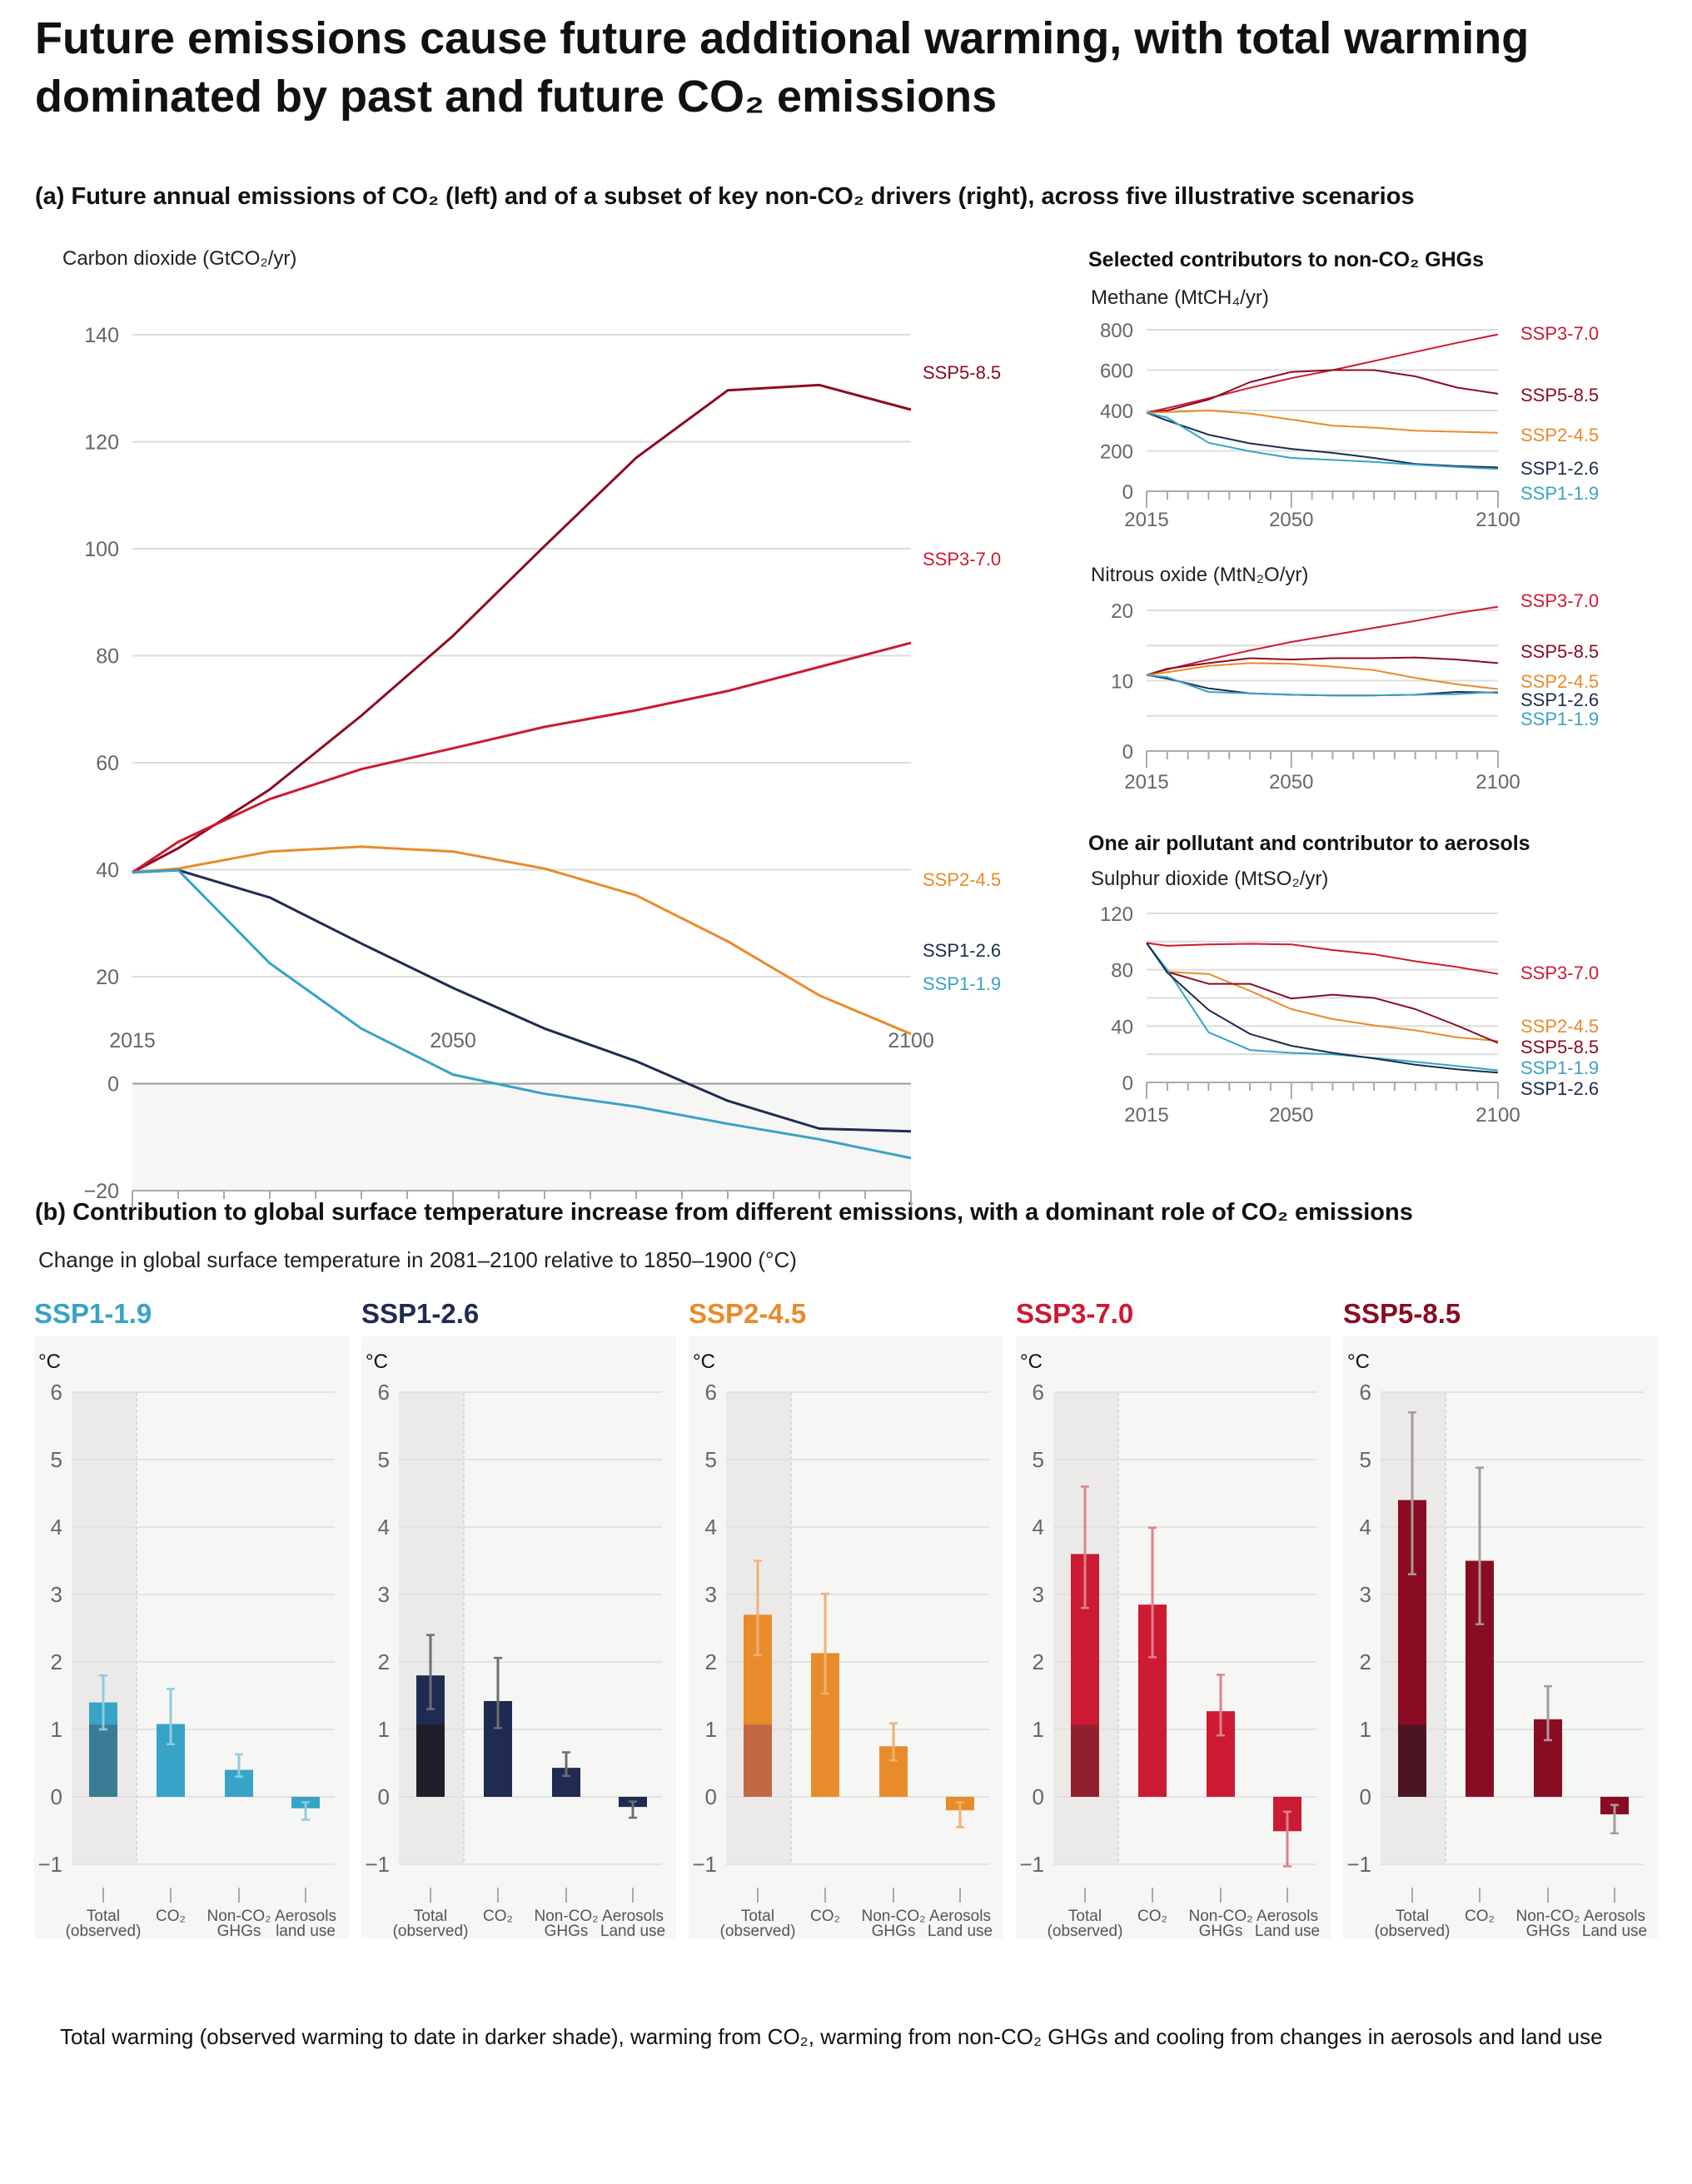 This screenshot has width=1692, height=2184. I want to click on y-tick-label: 80, so click(1122, 972).